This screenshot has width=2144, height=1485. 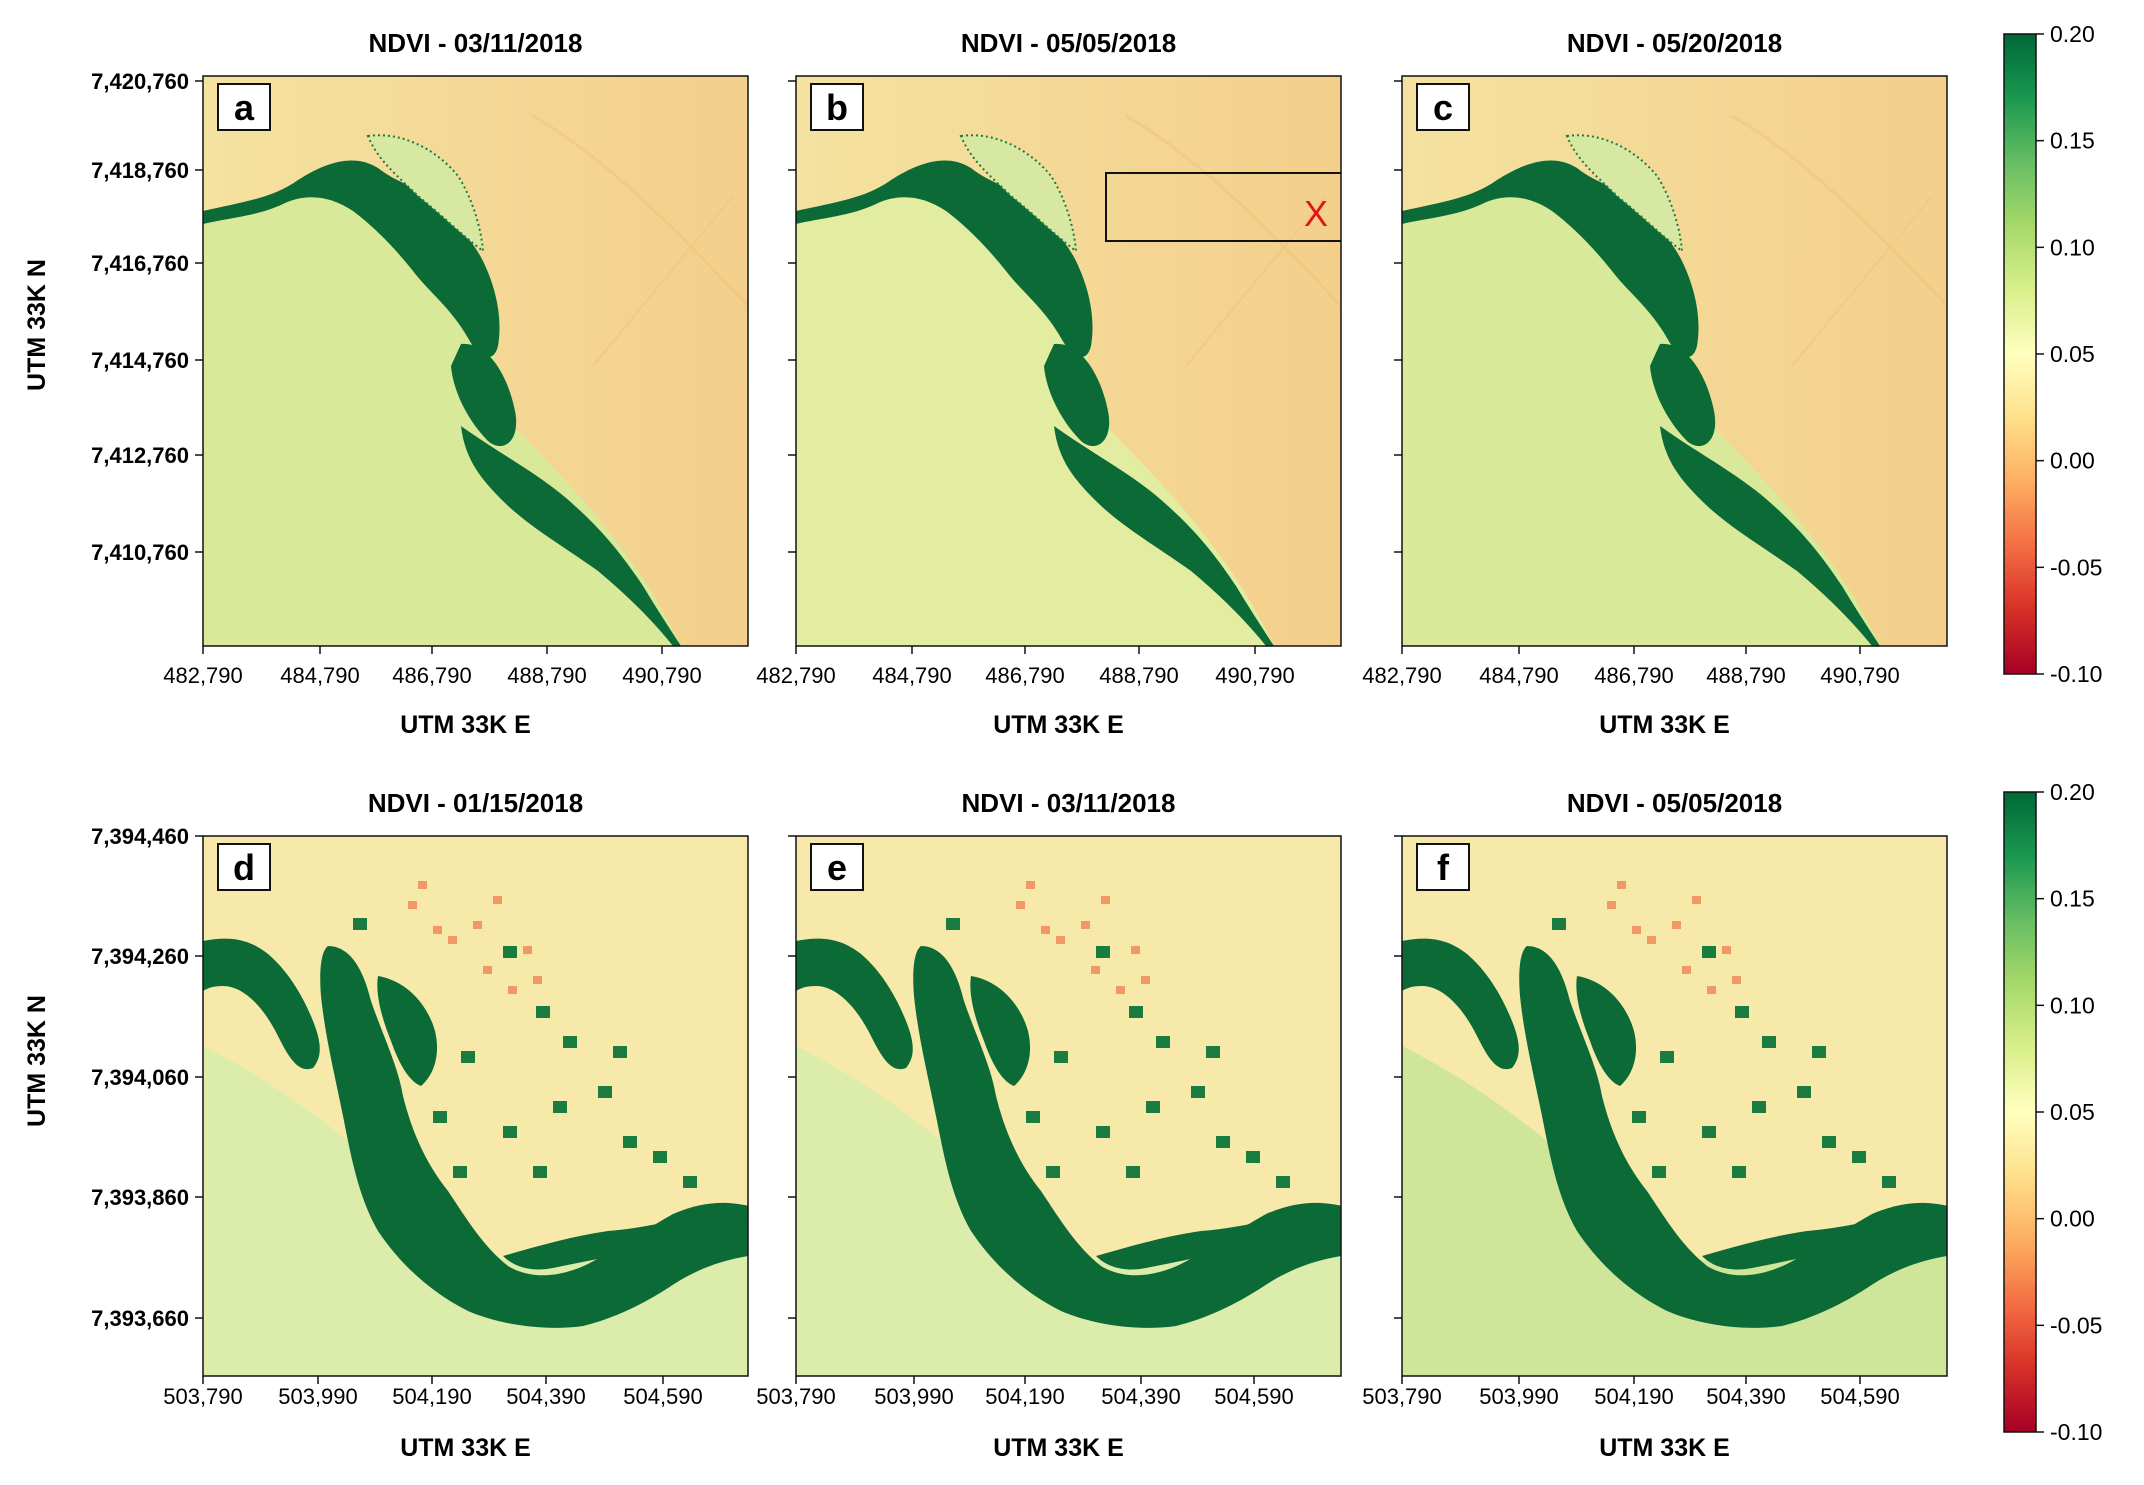 I want to click on x-tick-label: 504,390, so click(x=546, y=1396).